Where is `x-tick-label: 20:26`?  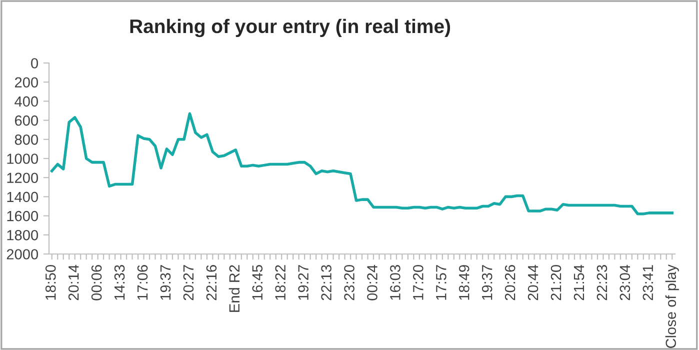 x-tick-label: 20:26 is located at coordinates (510, 282).